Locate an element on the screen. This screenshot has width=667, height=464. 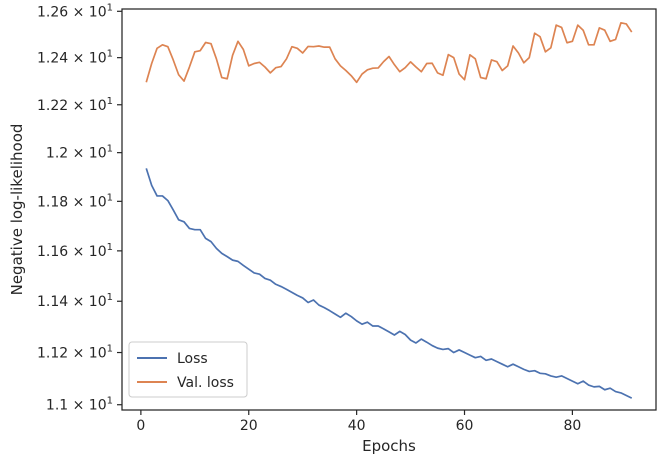
y-tick-label: 1.16 × 10¹ is located at coordinates (75, 251).